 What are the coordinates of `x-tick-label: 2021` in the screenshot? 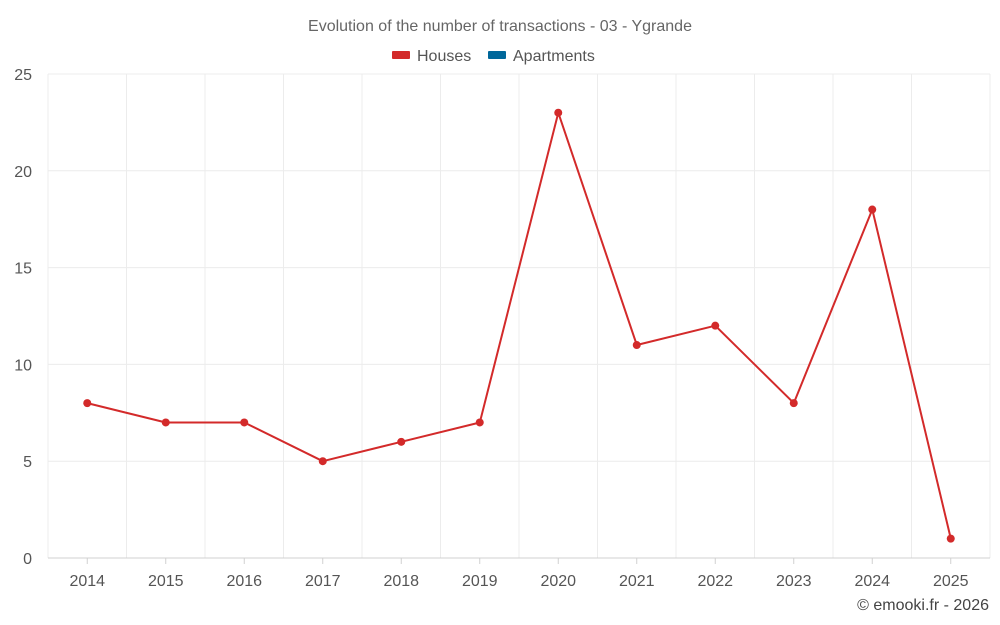 It's located at (637, 581).